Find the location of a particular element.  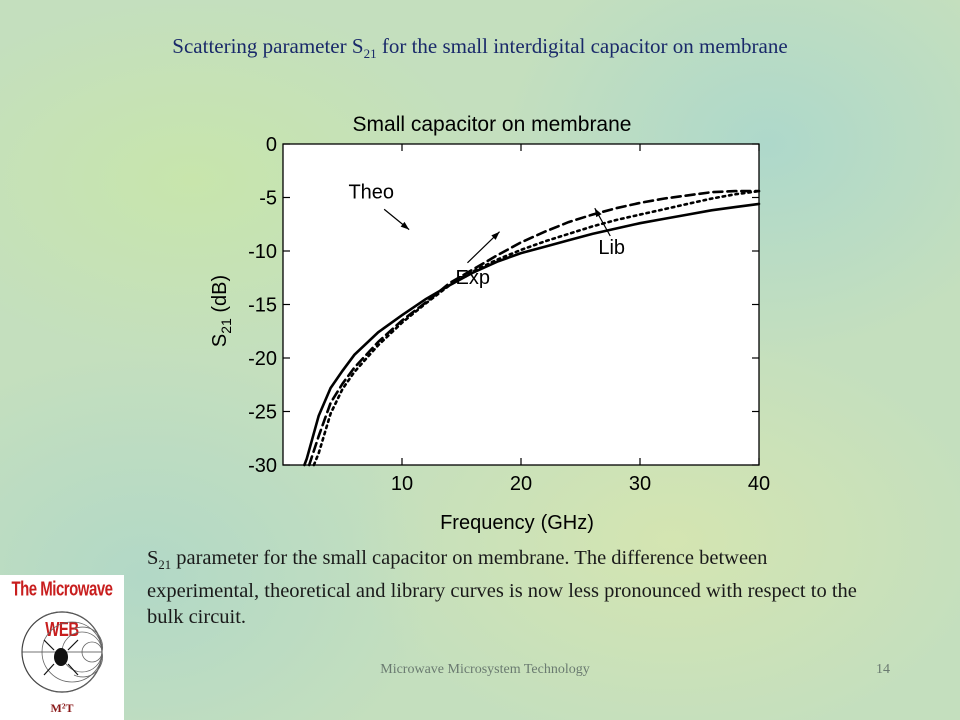

footer-text: Microwave Microsystem Technology is located at coordinates (485, 669).